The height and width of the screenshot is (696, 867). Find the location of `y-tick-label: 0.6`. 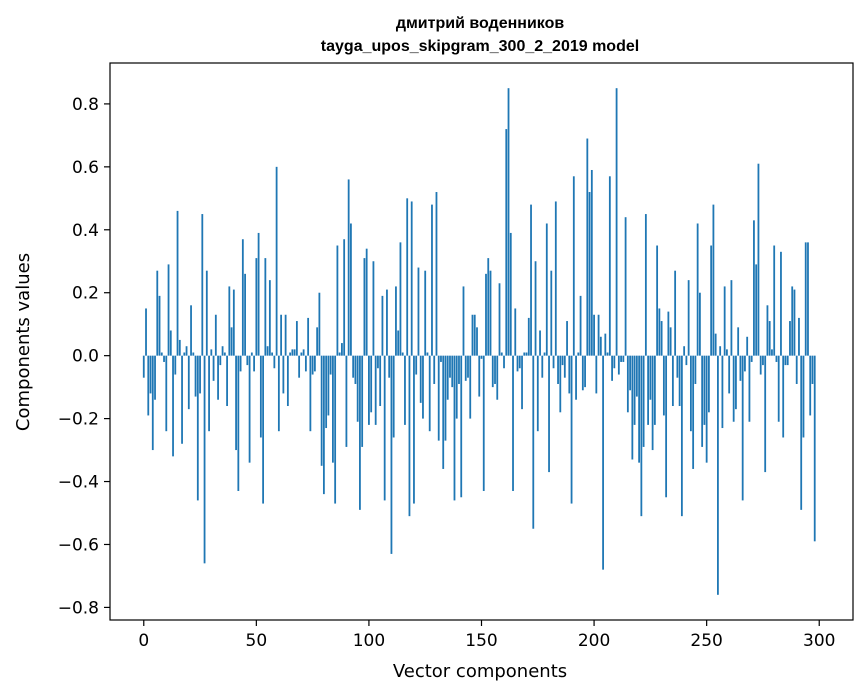

y-tick-label: 0.6 is located at coordinates (85, 168).